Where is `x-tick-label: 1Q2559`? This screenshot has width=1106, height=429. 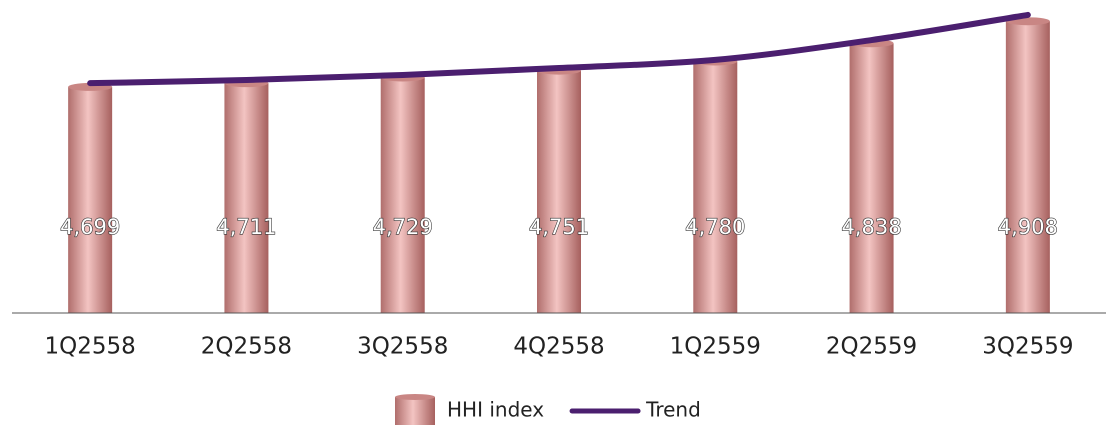
x-tick-label: 1Q2559 is located at coordinates (715, 347).